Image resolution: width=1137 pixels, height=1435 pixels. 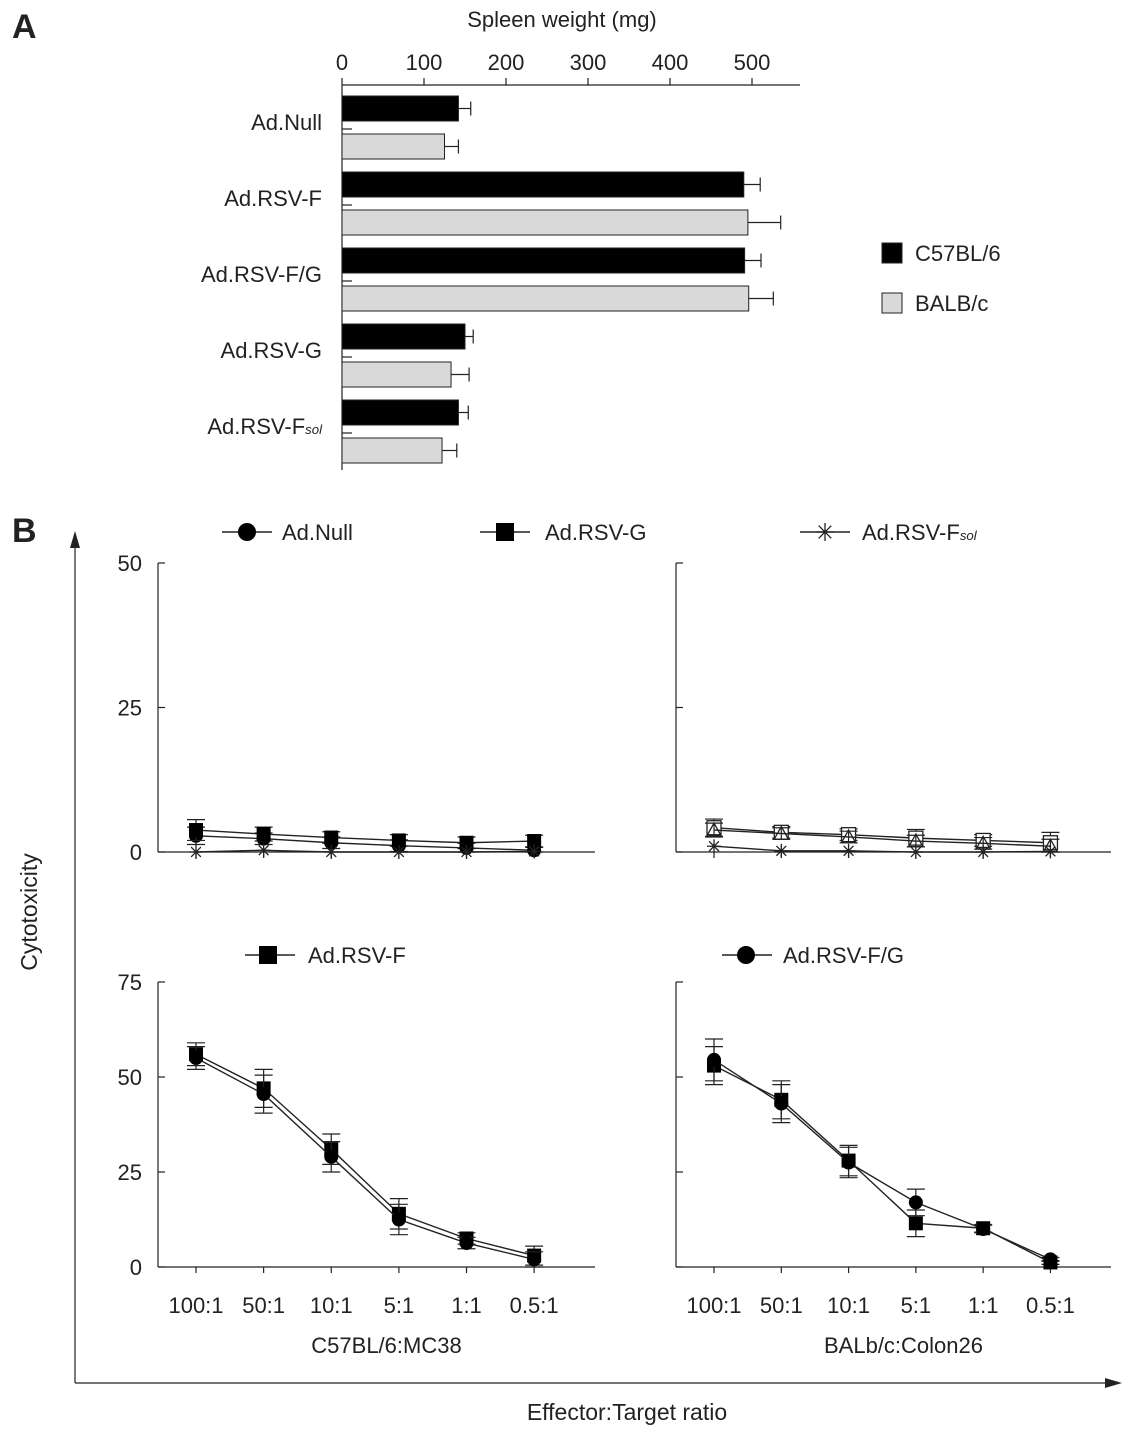 I want to click on y-tick-label: 25, so click(x=130, y=708).